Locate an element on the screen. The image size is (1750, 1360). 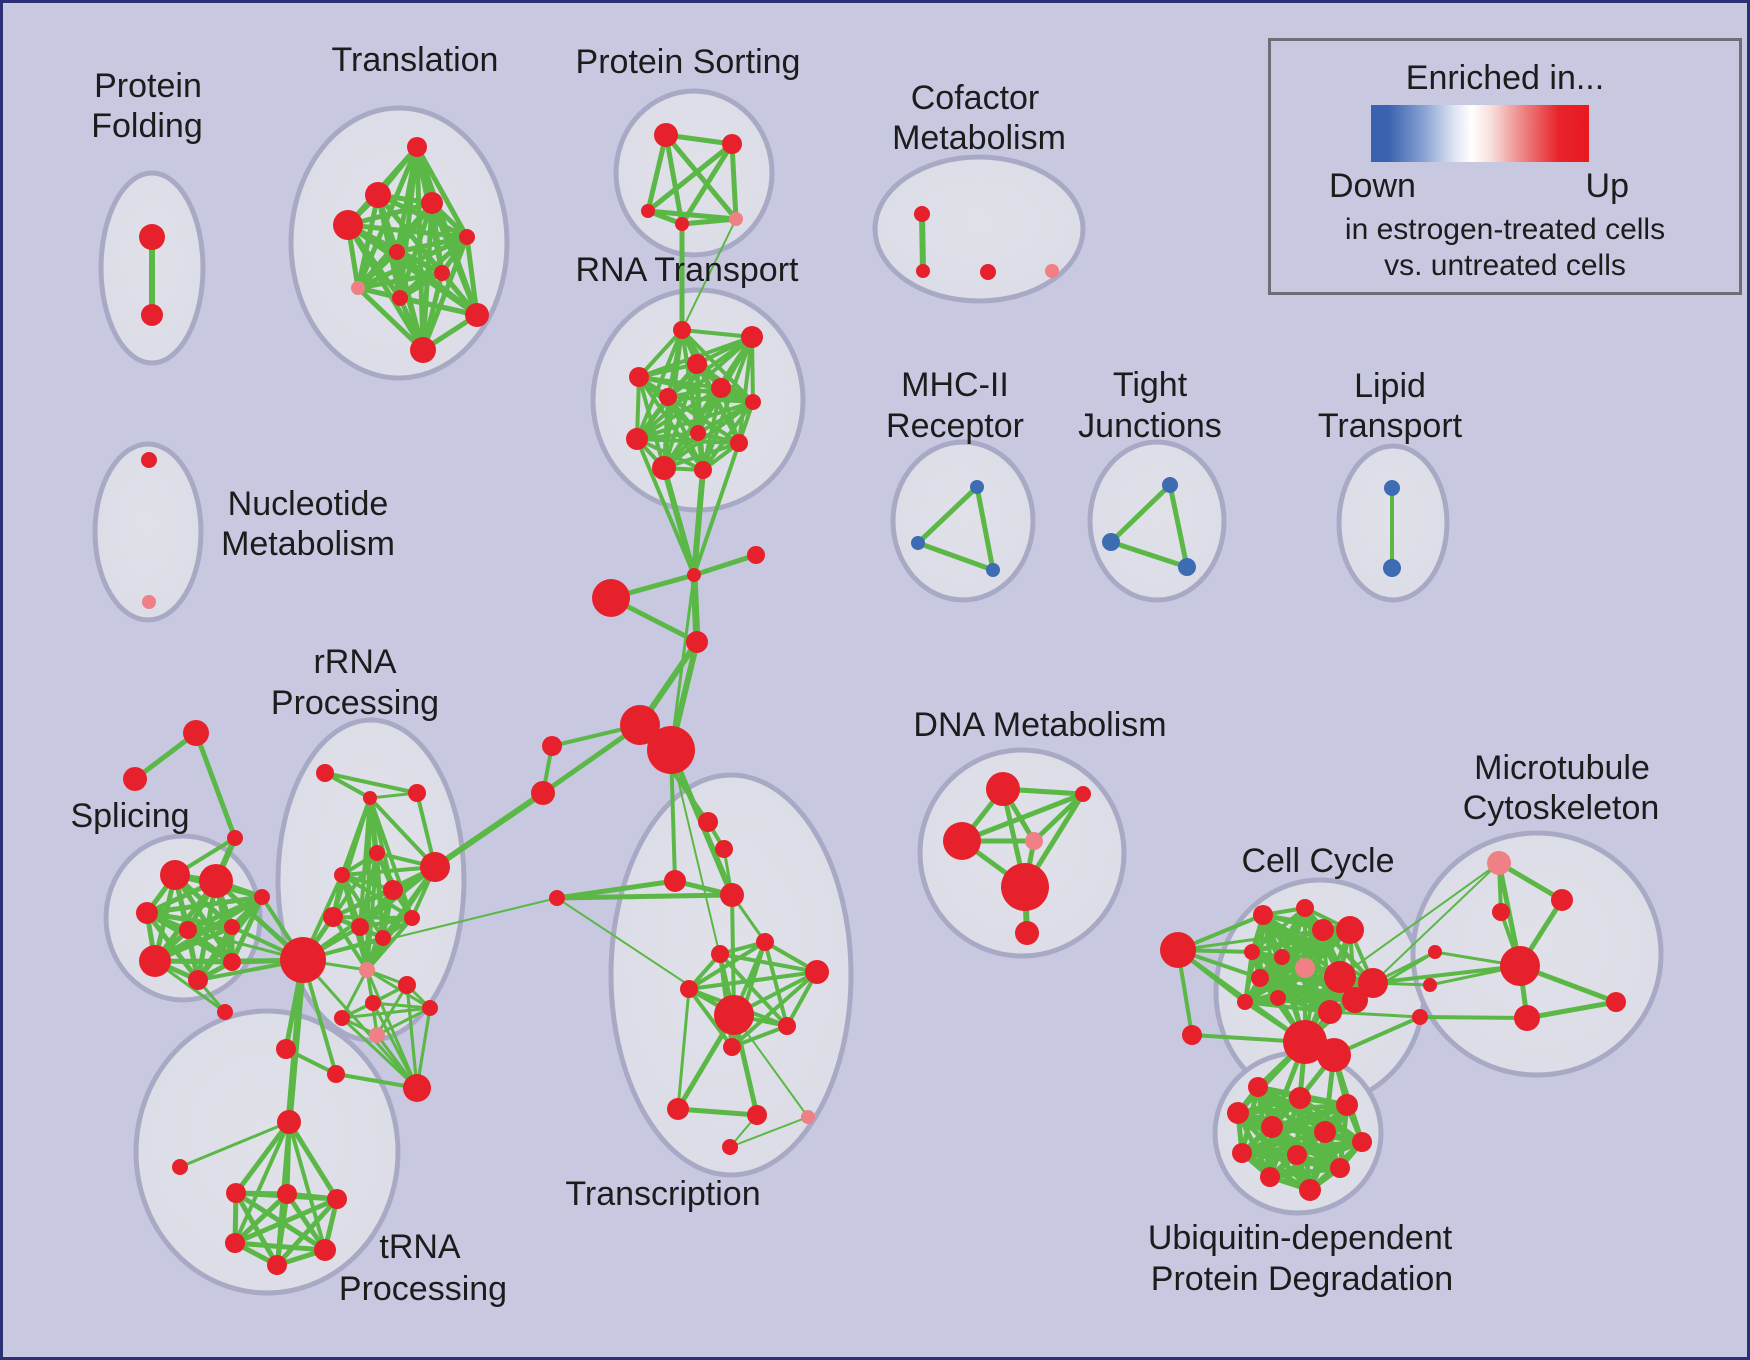
cluster-label-tight-junctions-line2: Junctions is located at coordinates (1150, 426).